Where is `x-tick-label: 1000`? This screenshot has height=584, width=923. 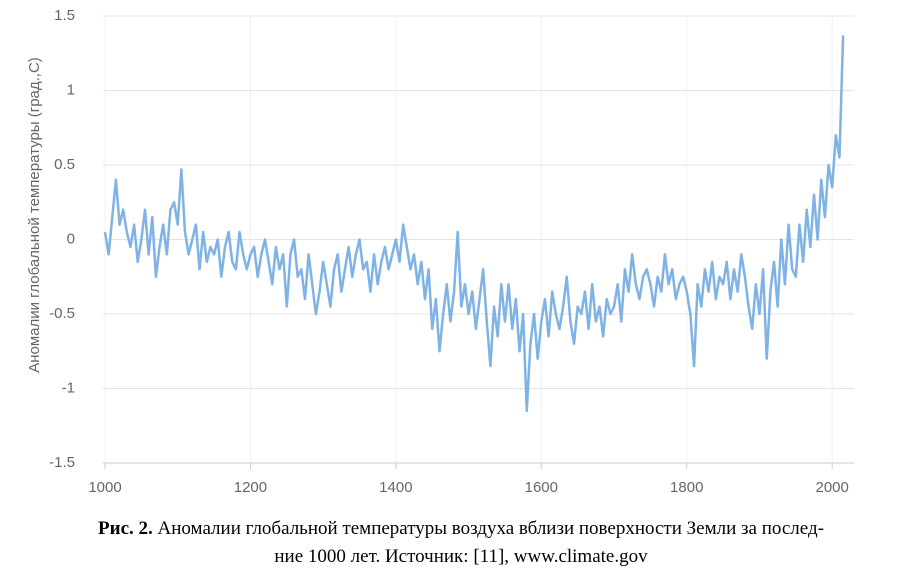 x-tick-label: 1000 is located at coordinates (104, 487).